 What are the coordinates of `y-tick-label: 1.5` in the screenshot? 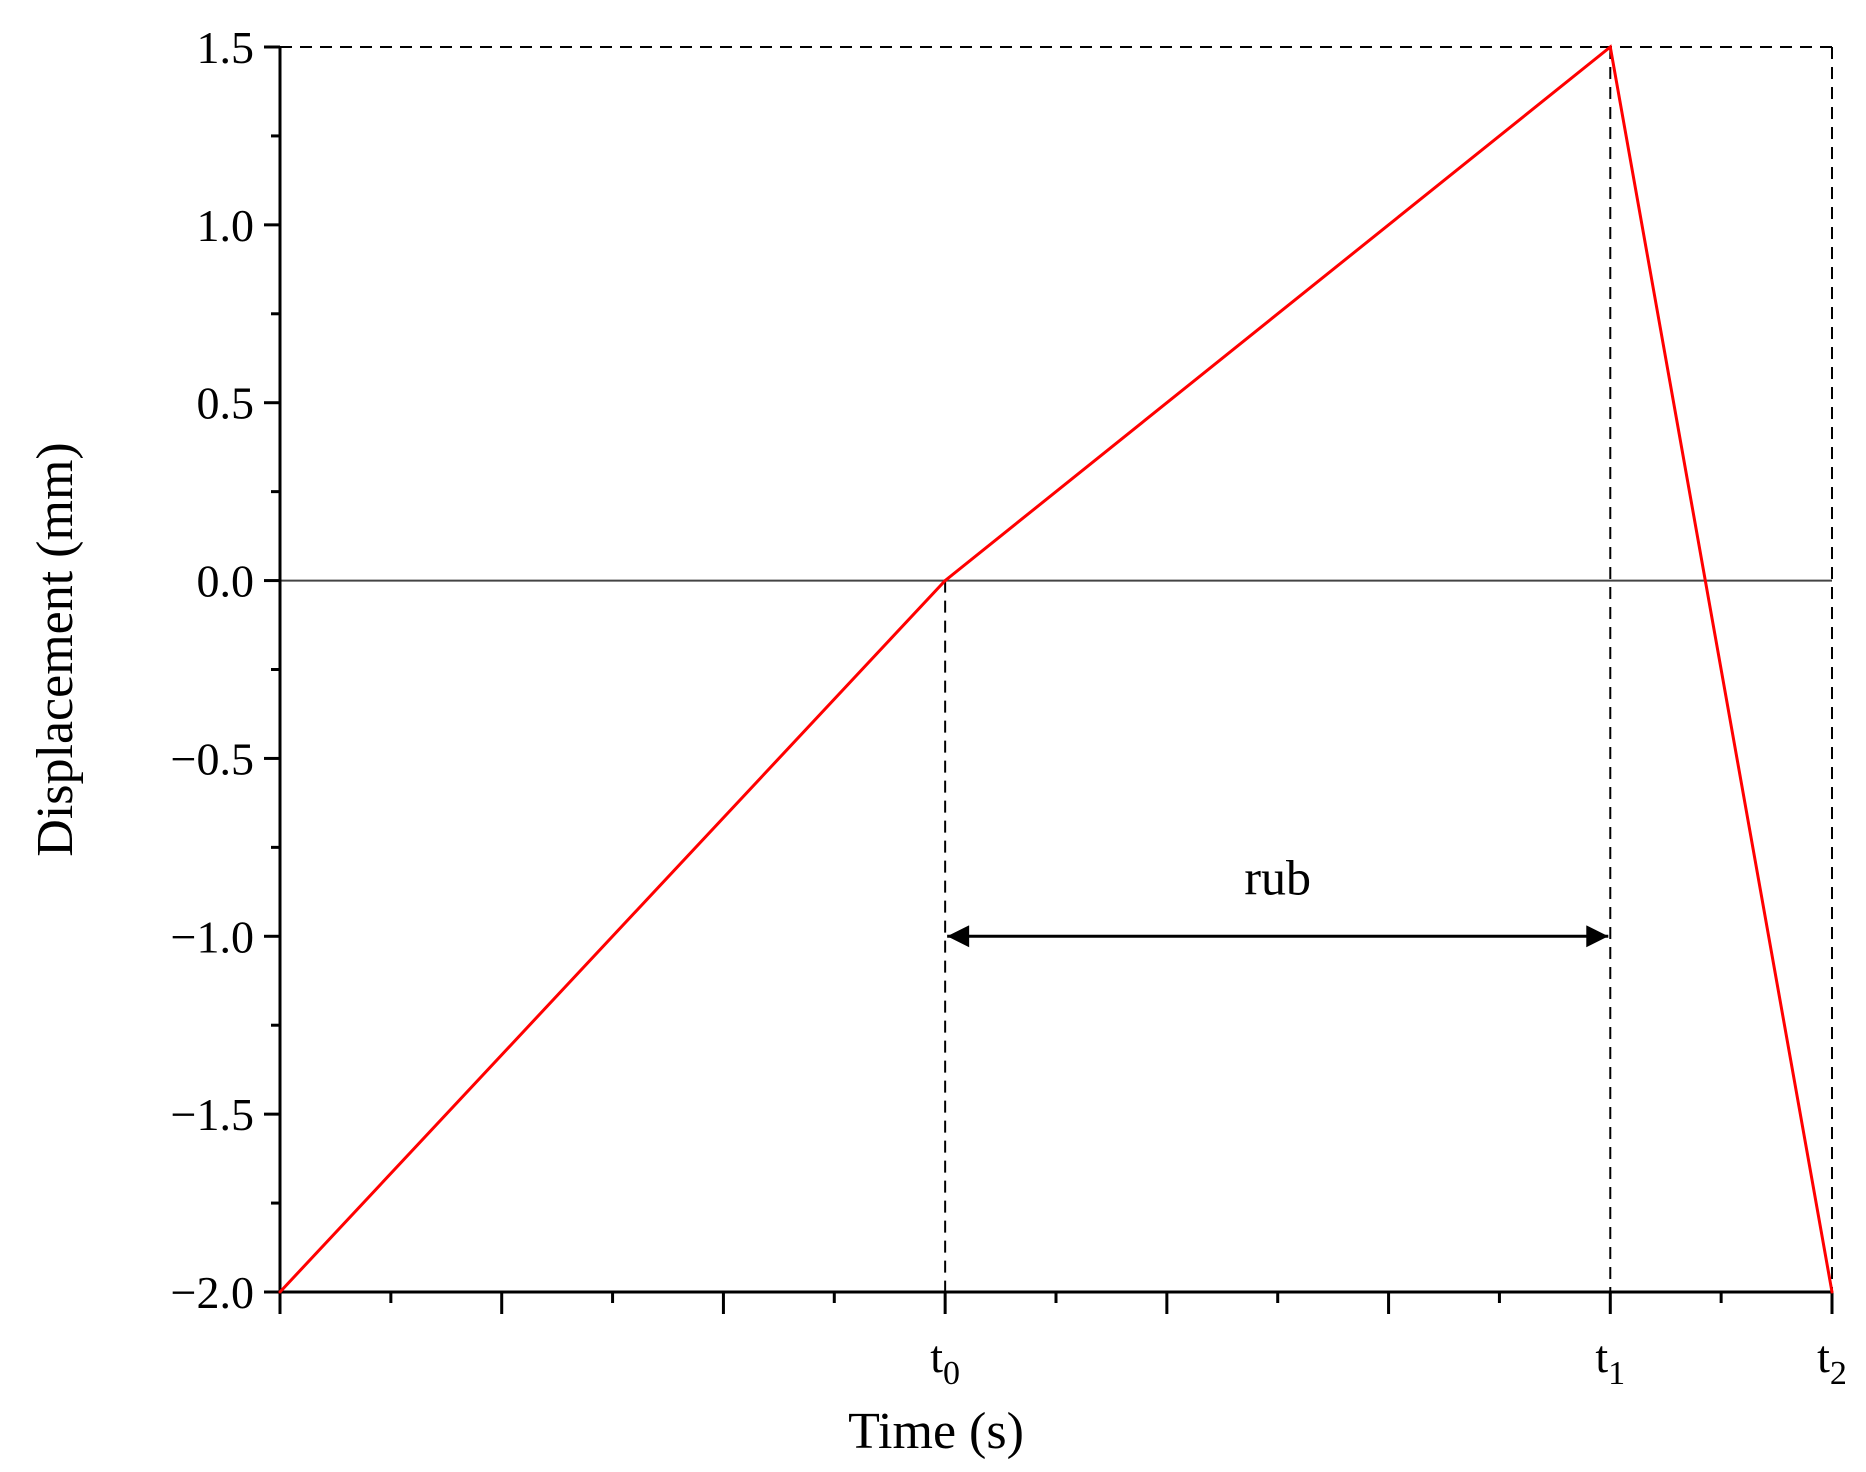 It's located at (226, 47).